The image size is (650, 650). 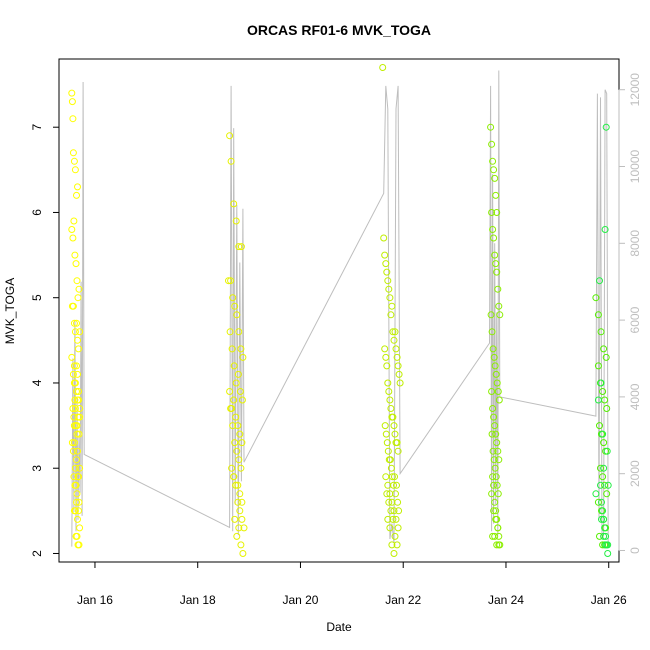 I want to click on y-tick-label: 2, so click(x=37, y=553).